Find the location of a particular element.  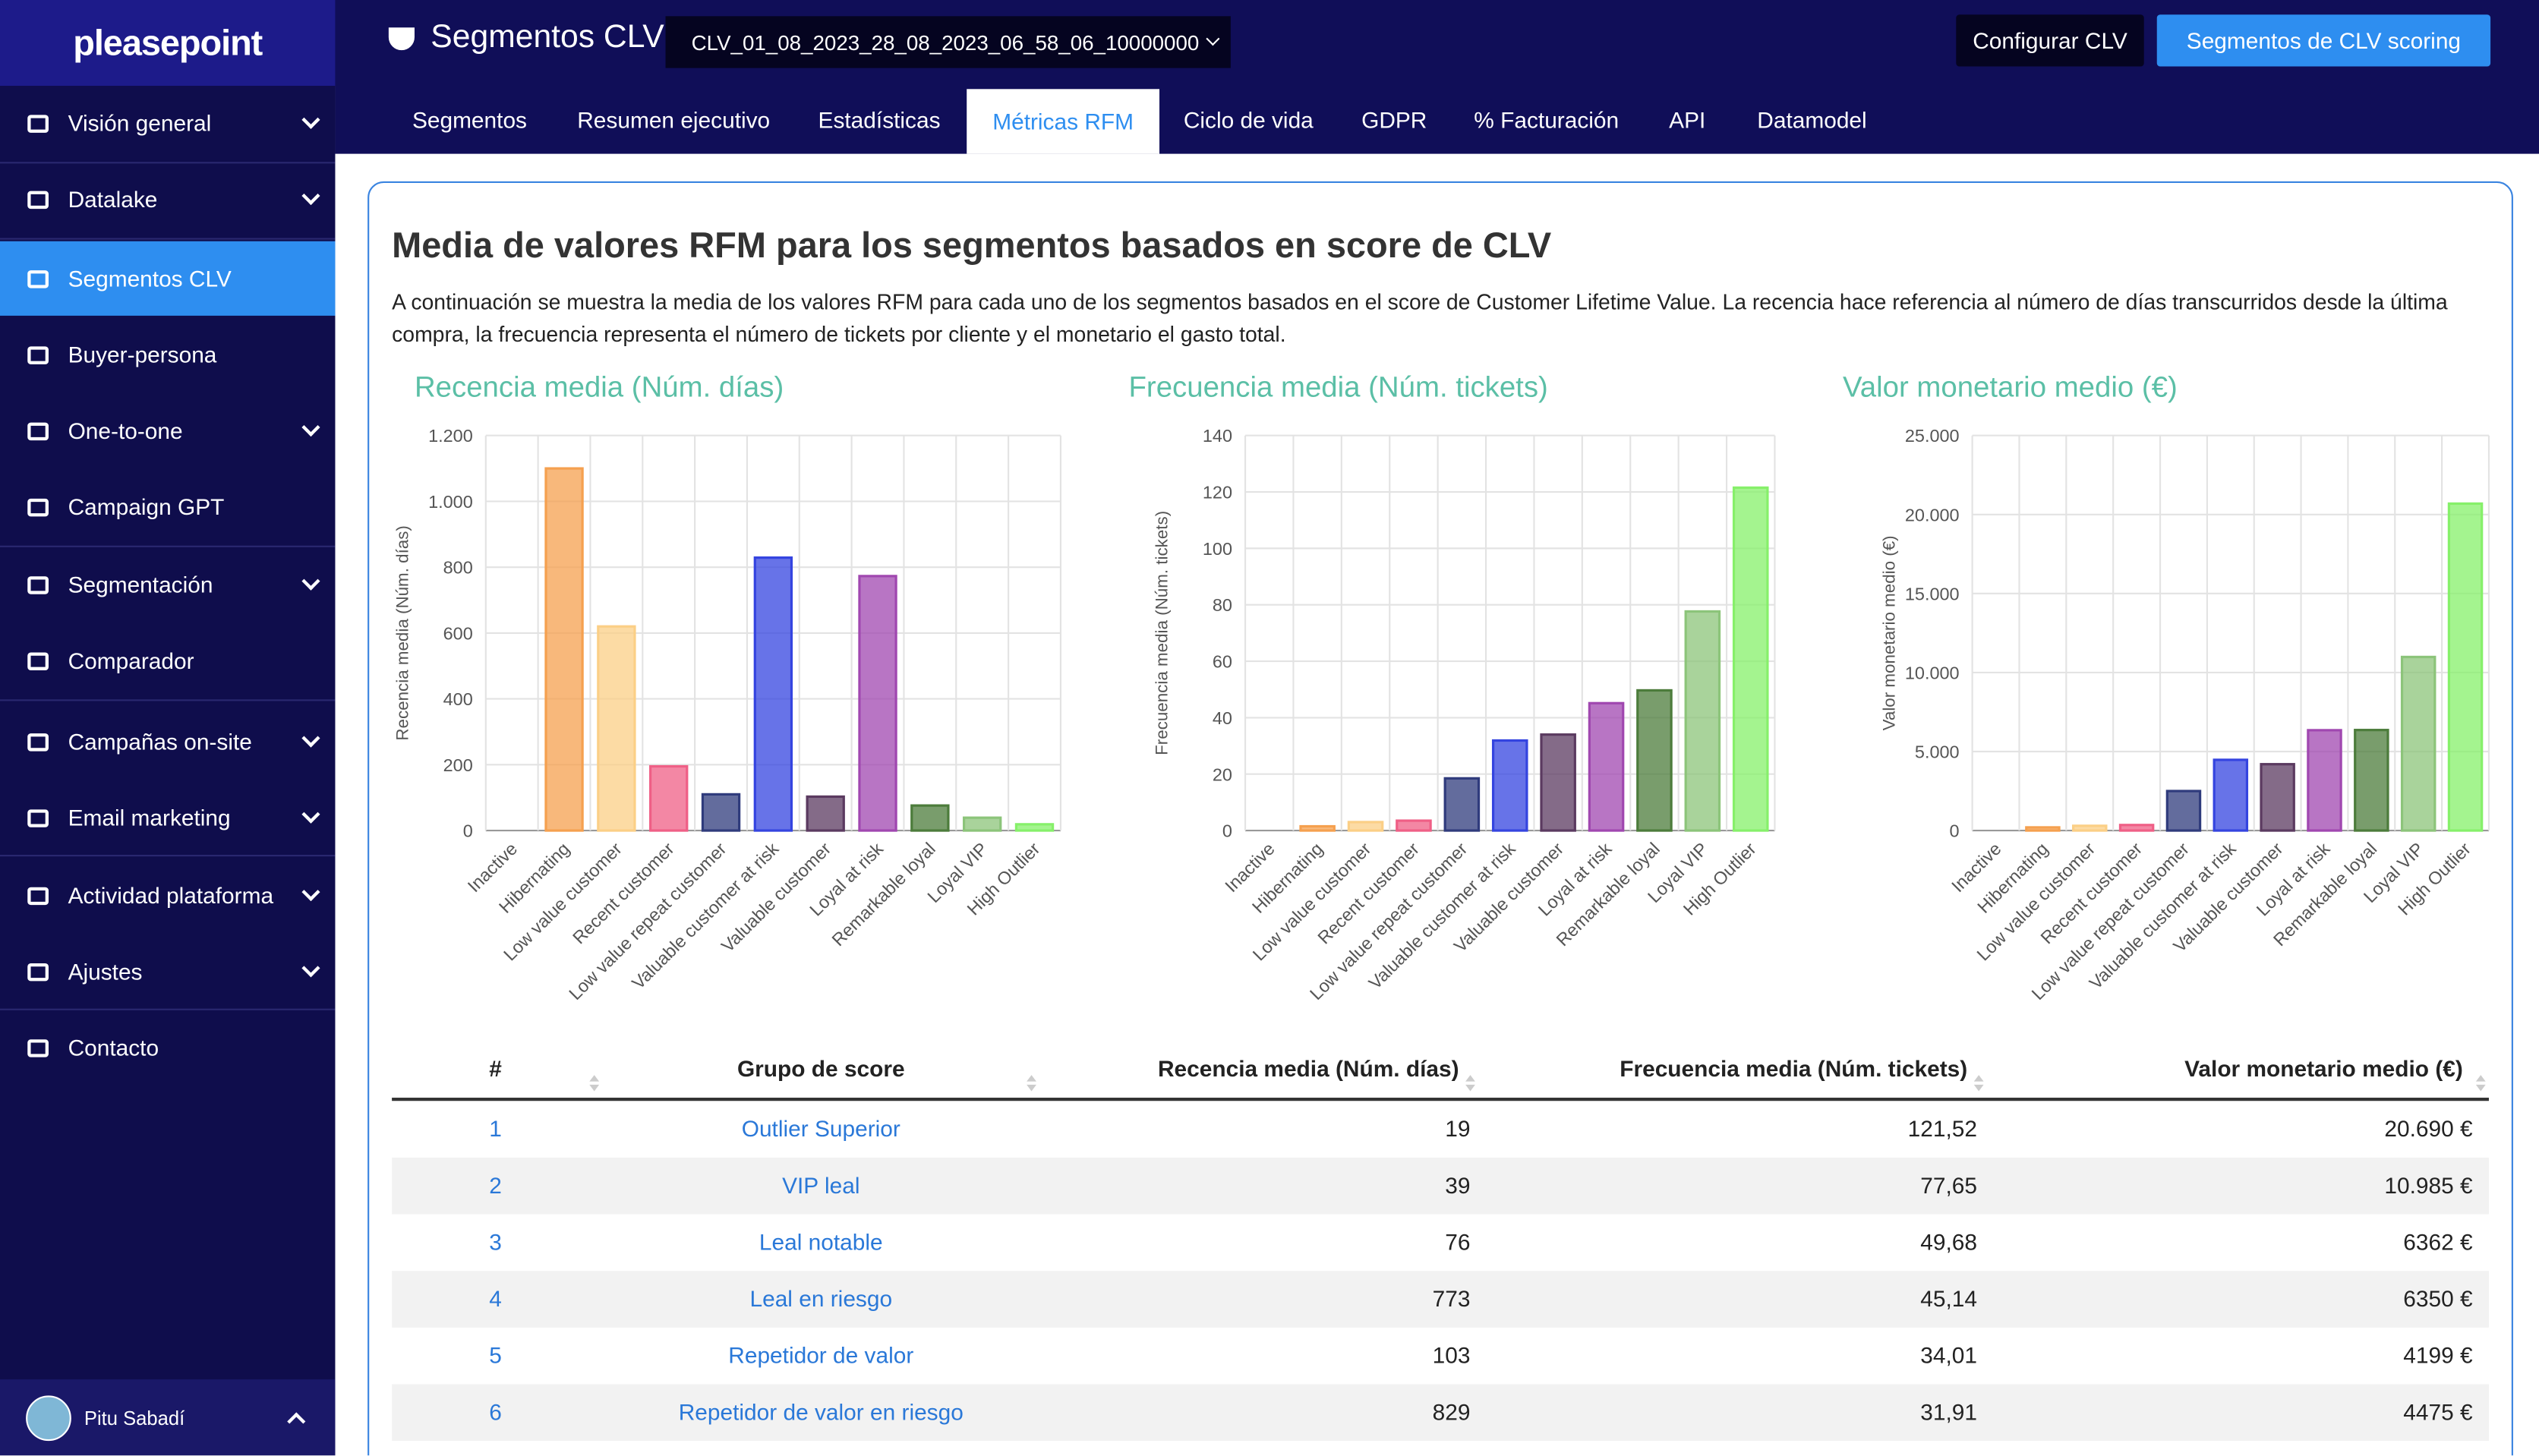

table-cell: Leal en riesgo is located at coordinates (821, 1298).